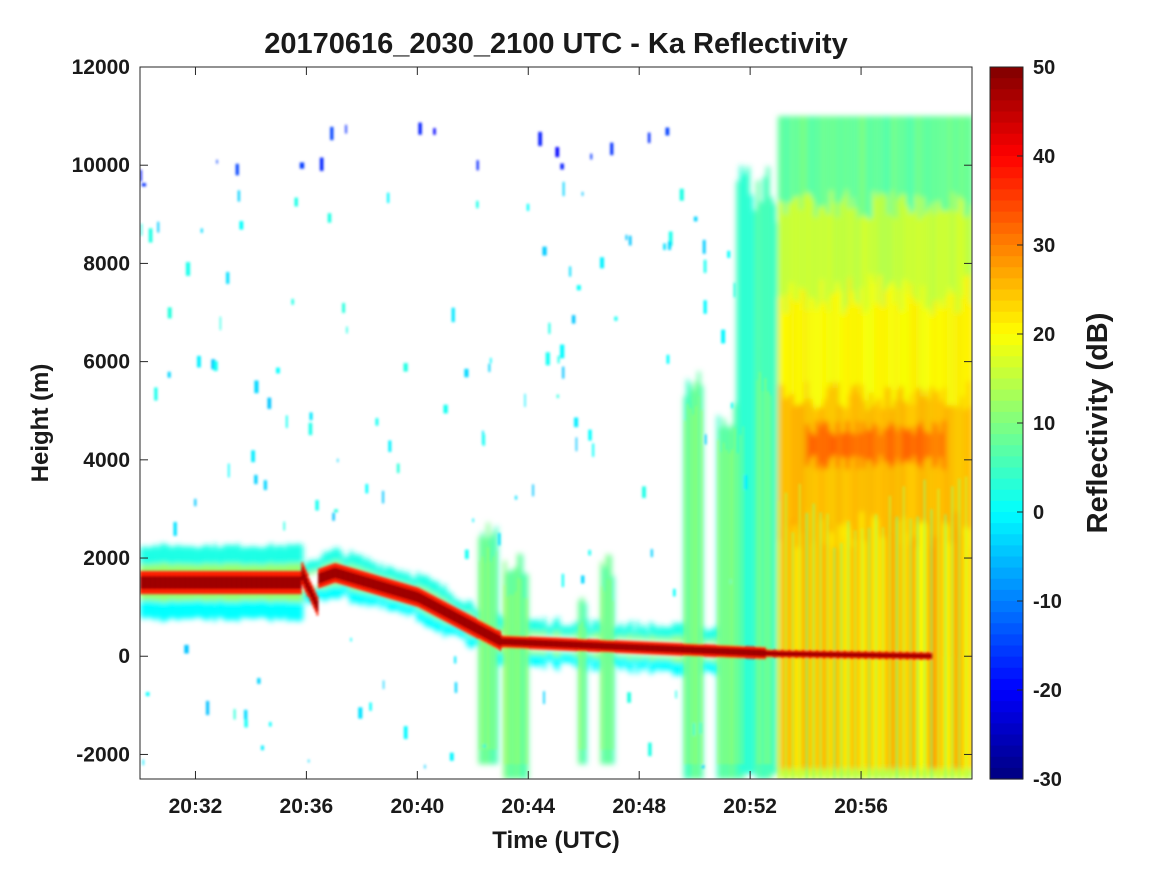 This screenshot has width=1167, height=875. Describe the element at coordinates (106, 263) in the screenshot. I see `y-tick-label: 8000` at that location.